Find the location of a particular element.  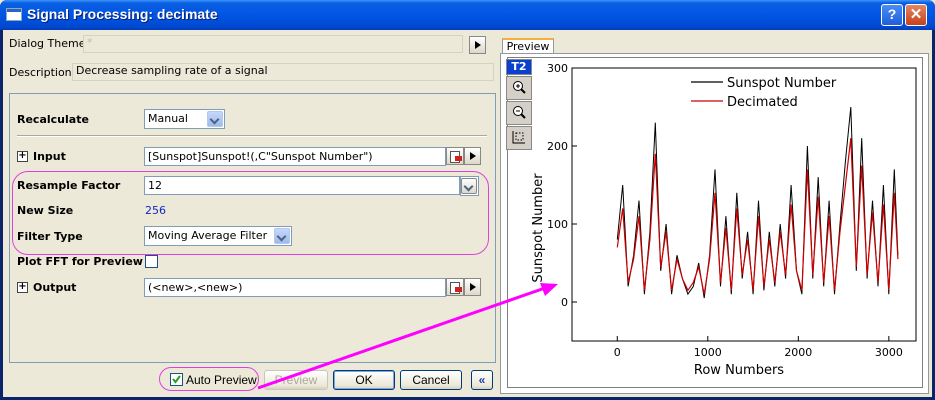

plot-fft-label: Plot FFT for Preview is located at coordinates (80, 261).